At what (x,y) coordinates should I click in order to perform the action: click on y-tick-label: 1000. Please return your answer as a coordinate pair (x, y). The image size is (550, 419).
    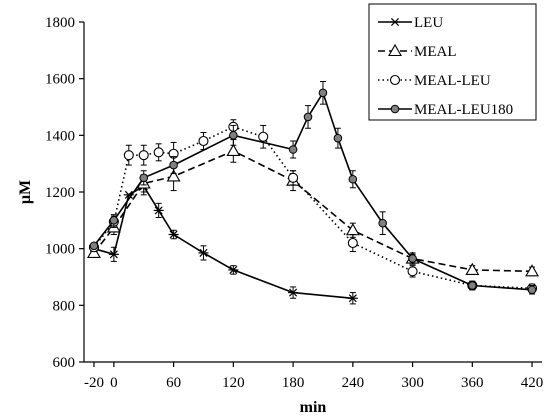
    Looking at the image, I should click on (60, 250).